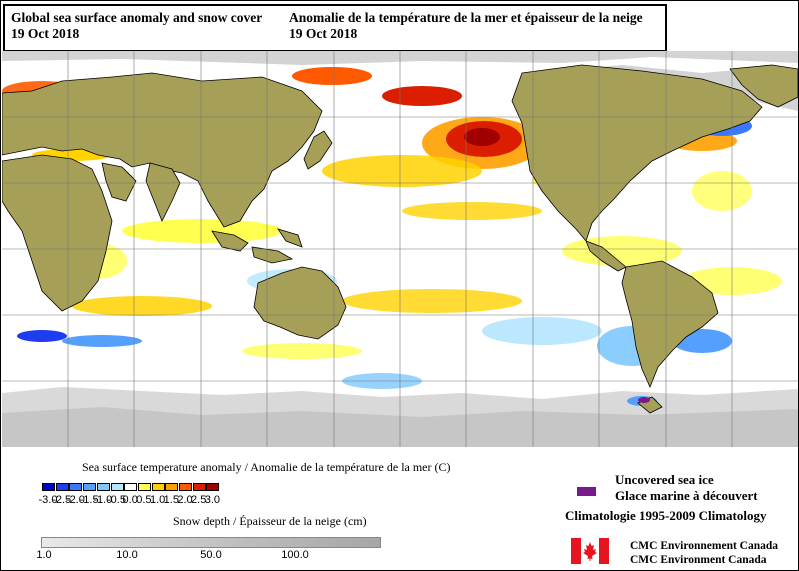 This screenshot has width=799, height=571. Describe the element at coordinates (644, 400) in the screenshot. I see `uncovered-sea-ice` at that location.